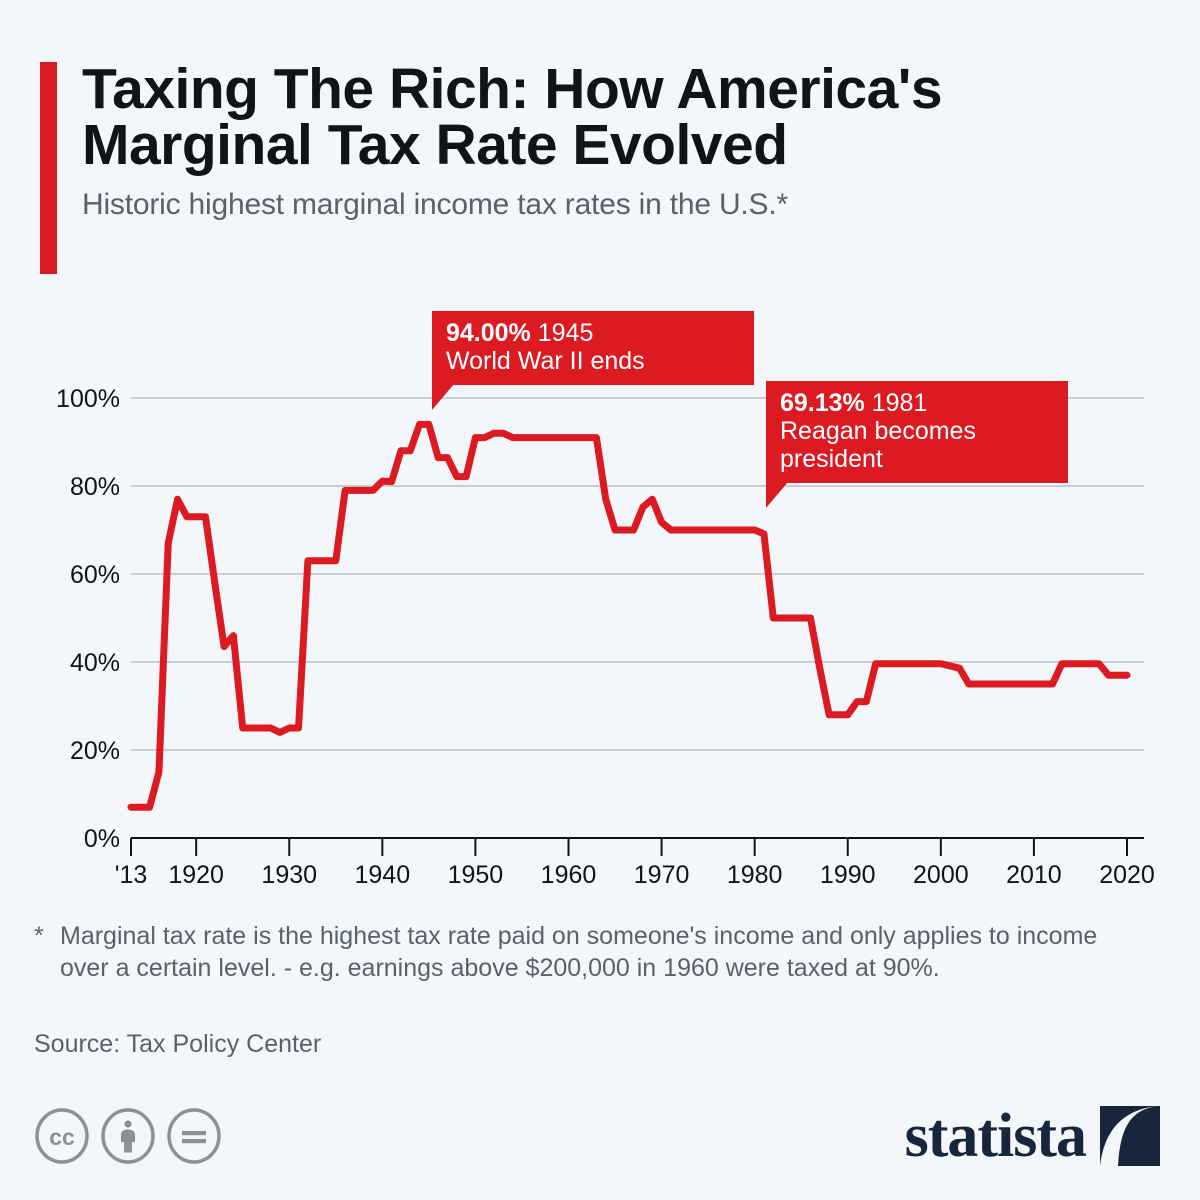  I want to click on reagan-annotation-year: 1981, so click(899, 403).